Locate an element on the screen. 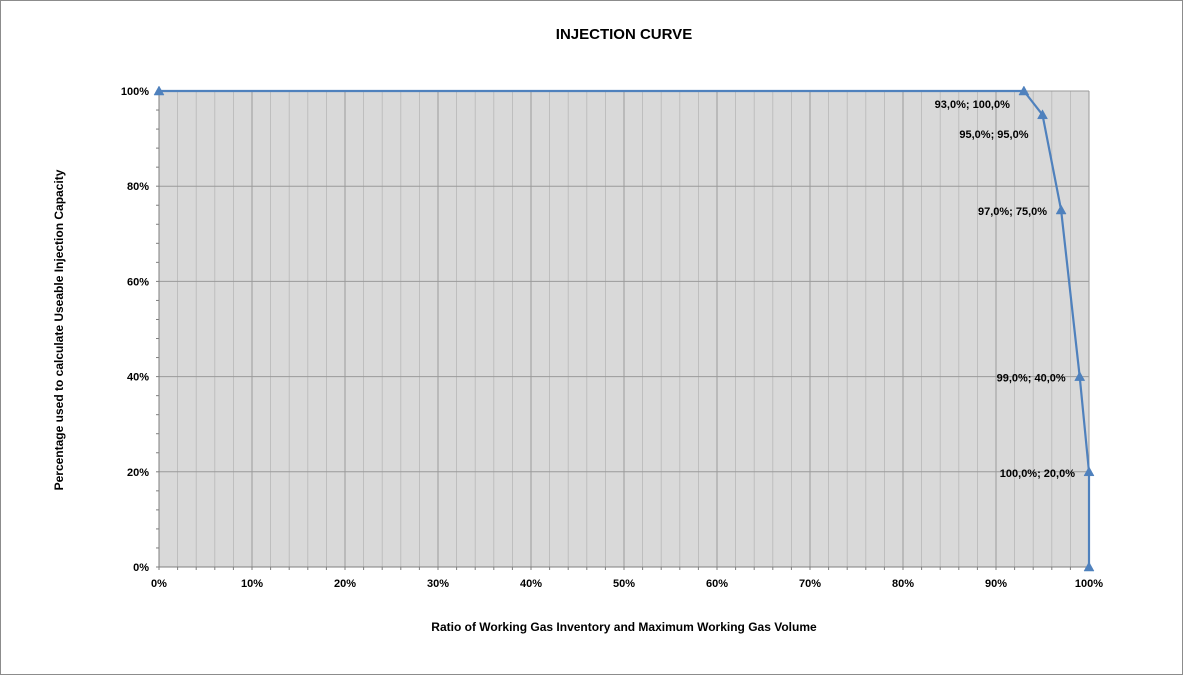  chart-title: INJECTION CURVE is located at coordinates (624, 34).